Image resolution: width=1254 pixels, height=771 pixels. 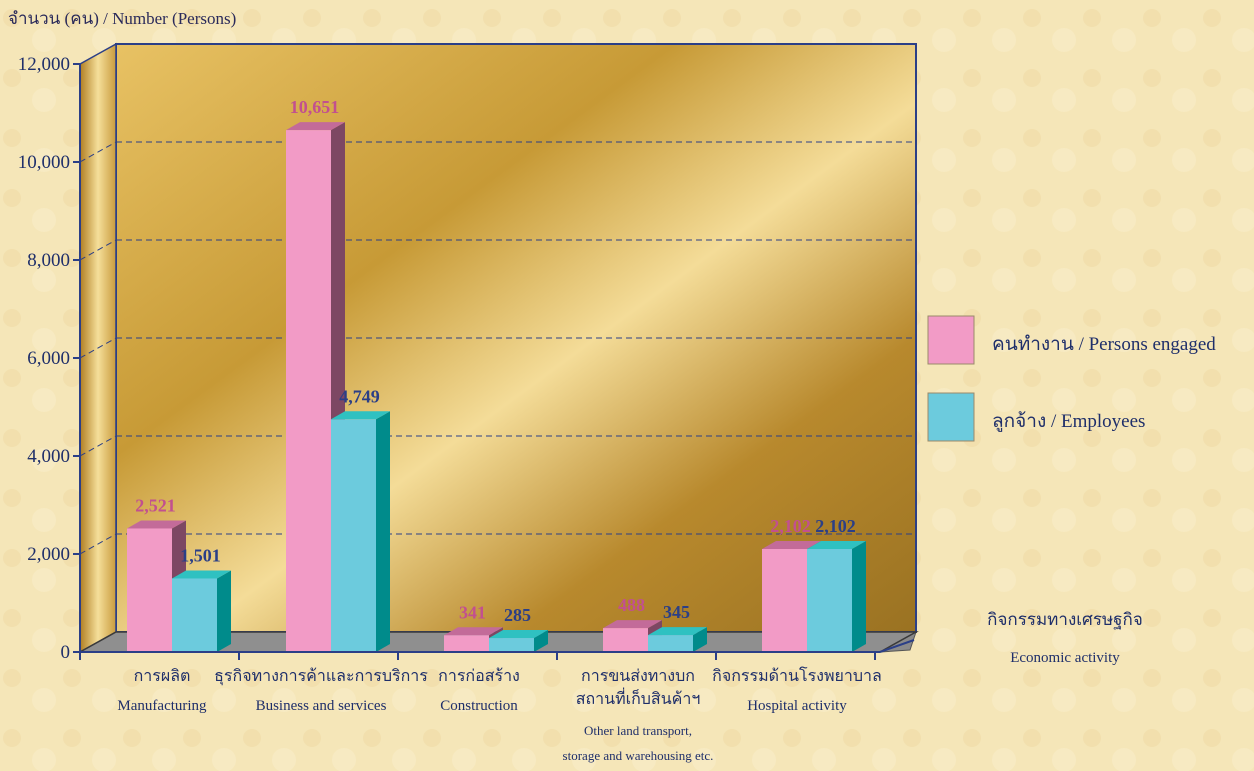 What do you see at coordinates (1065, 620) in the screenshot?
I see `x-axis-title-th: กิจกรรมทางเศรษฐกิจ` at bounding box center [1065, 620].